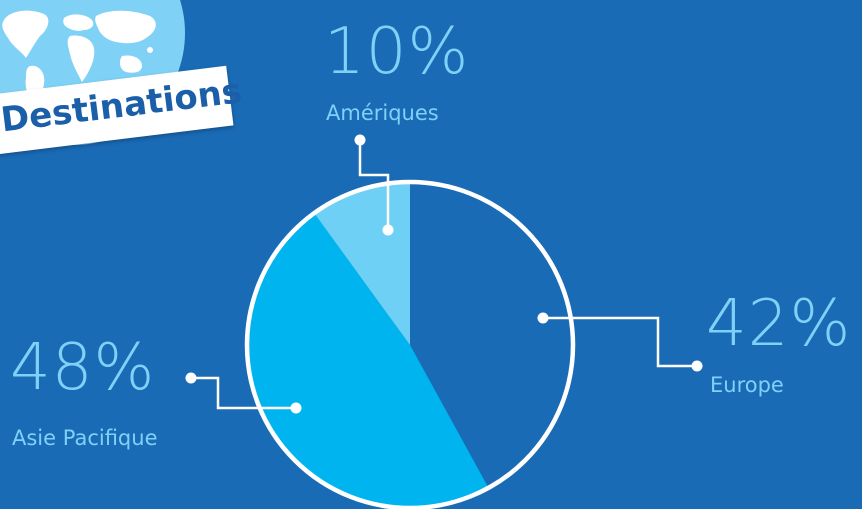 The height and width of the screenshot is (509, 862). Describe the element at coordinates (374, 185) in the screenshot. I see `callout-line-ameriques` at that location.